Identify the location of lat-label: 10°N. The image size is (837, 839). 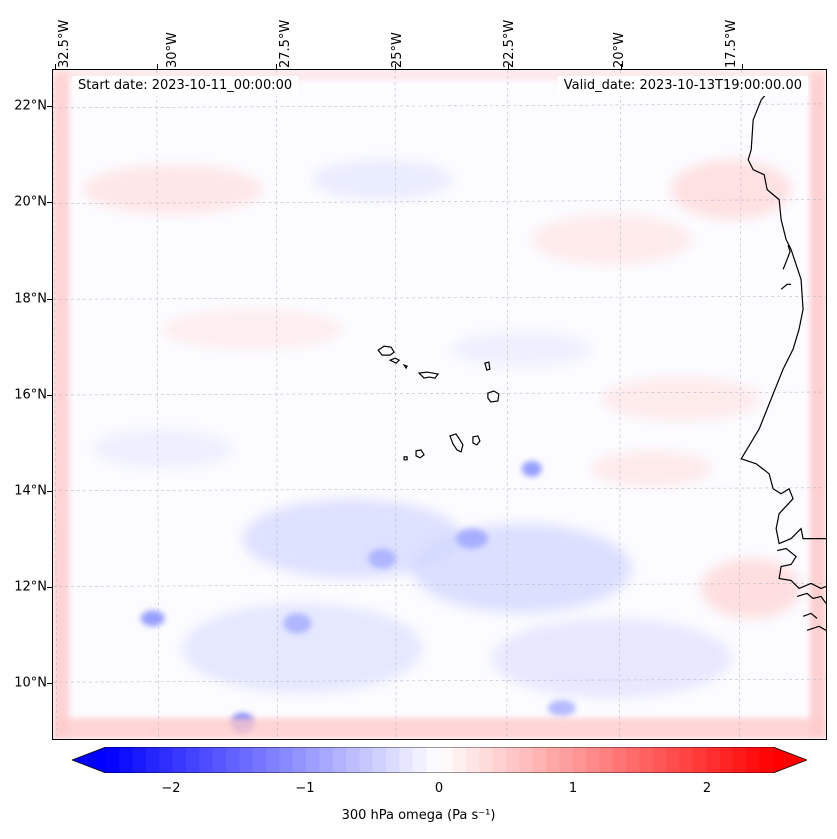
(30, 683).